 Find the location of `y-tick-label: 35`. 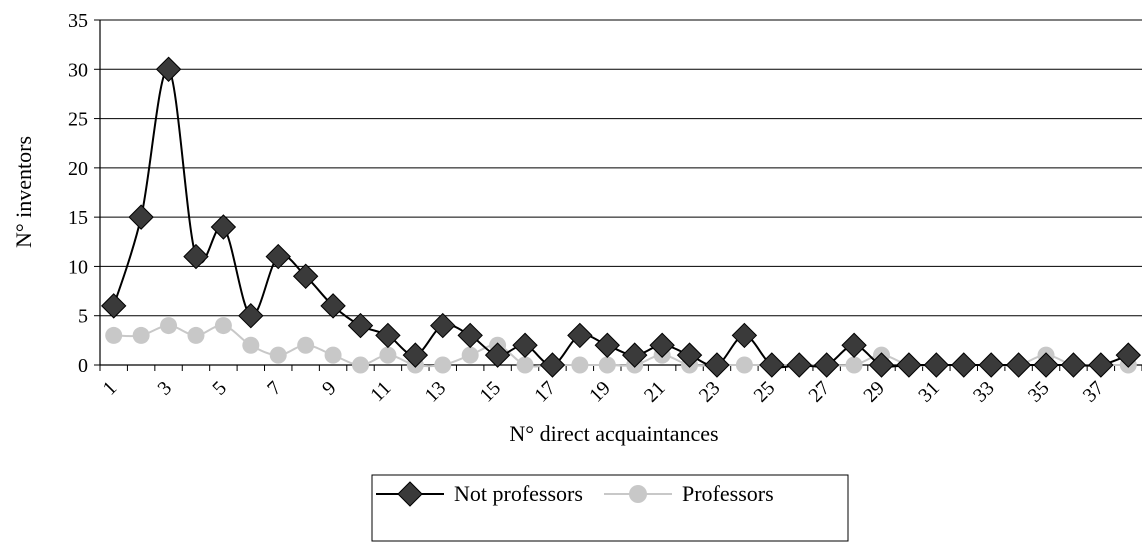

y-tick-label: 35 is located at coordinates (78, 21).